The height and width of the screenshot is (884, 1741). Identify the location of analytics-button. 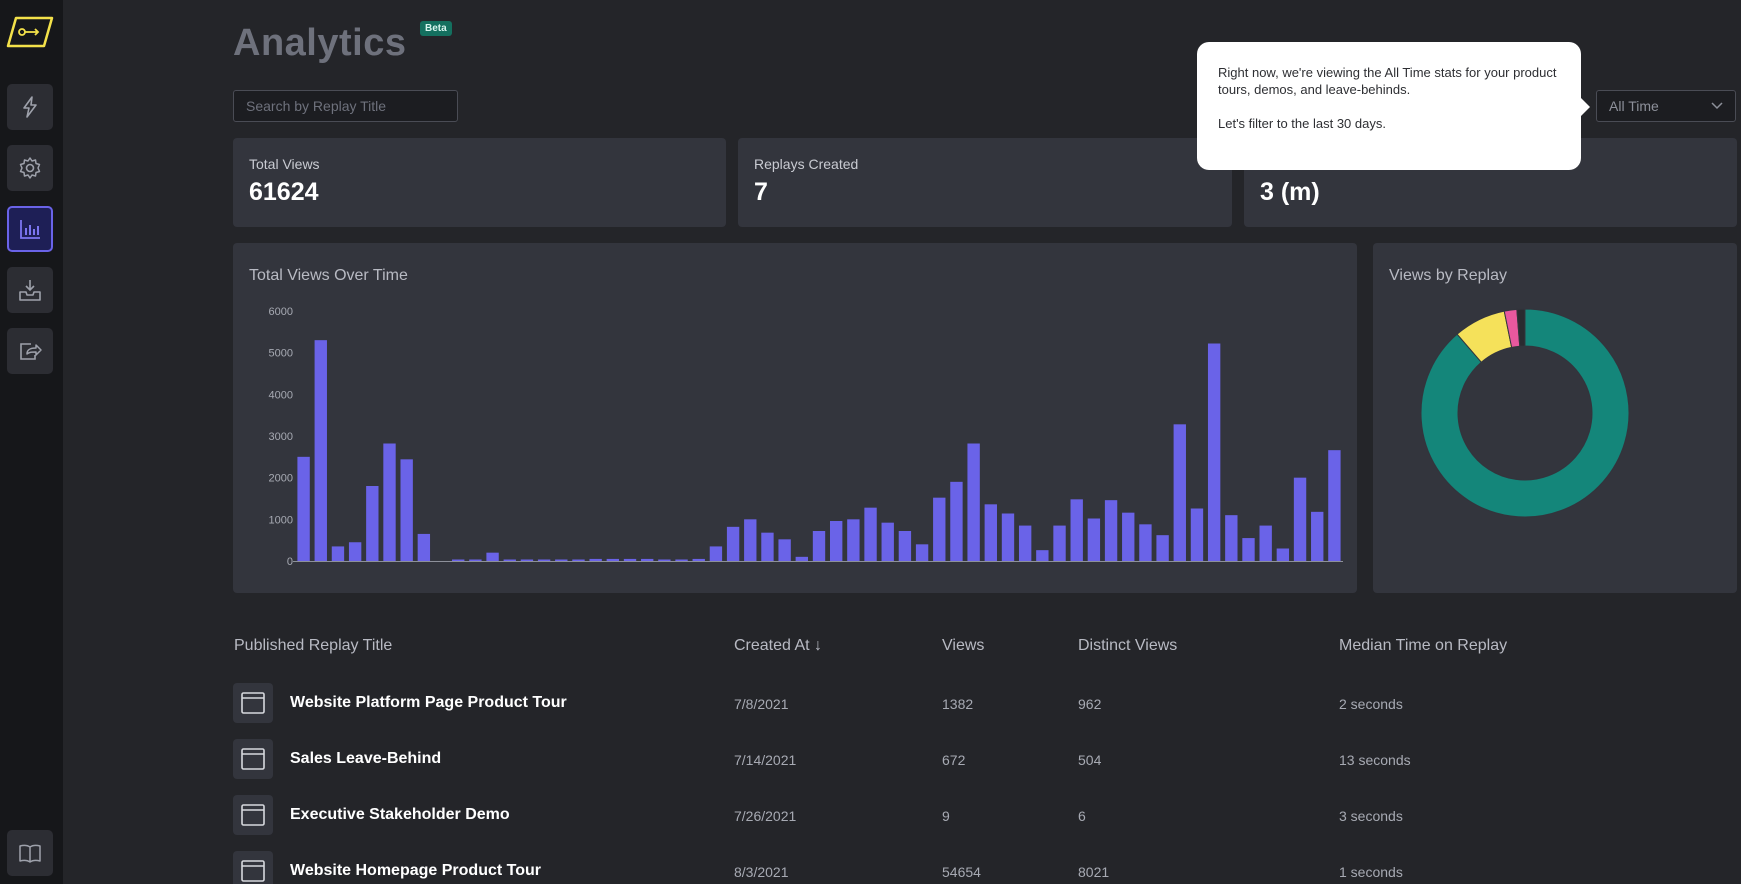
(30, 229).